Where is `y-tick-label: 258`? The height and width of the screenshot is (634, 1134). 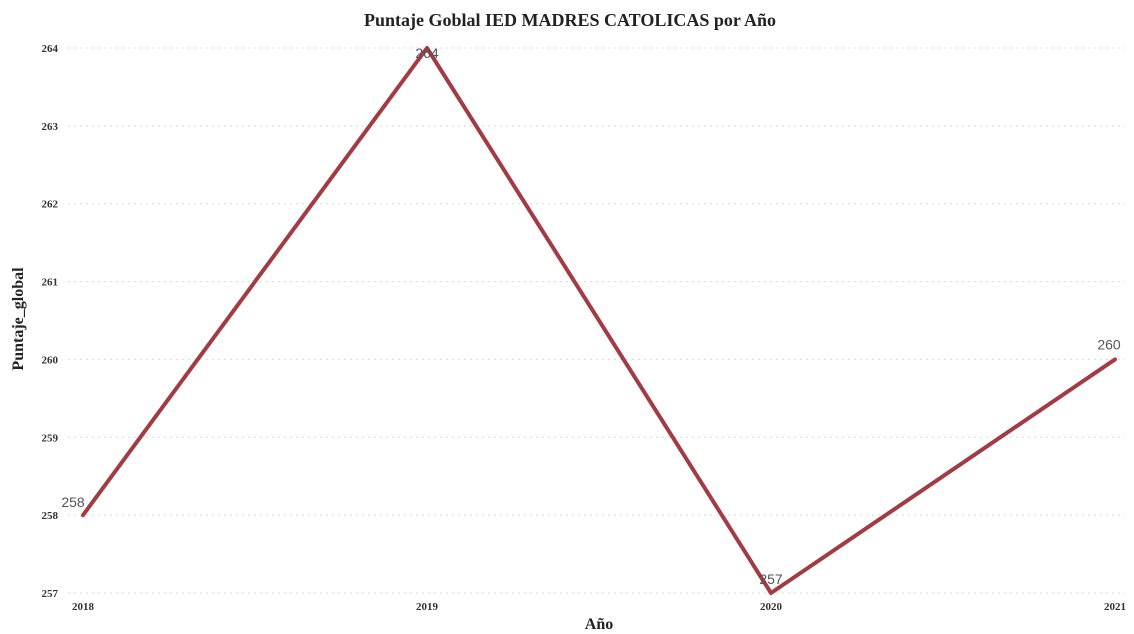
y-tick-label: 258 is located at coordinates (50, 516).